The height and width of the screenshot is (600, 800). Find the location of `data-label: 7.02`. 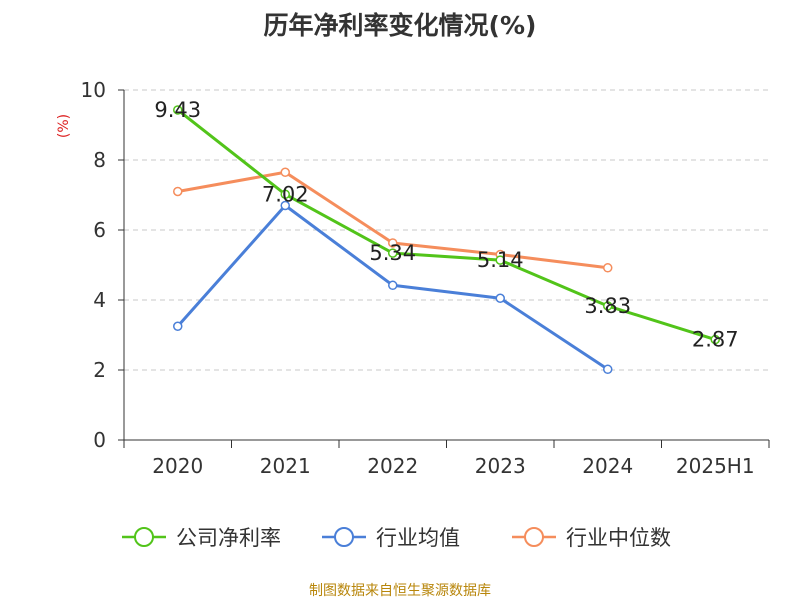

data-label: 7.02 is located at coordinates (285, 194).